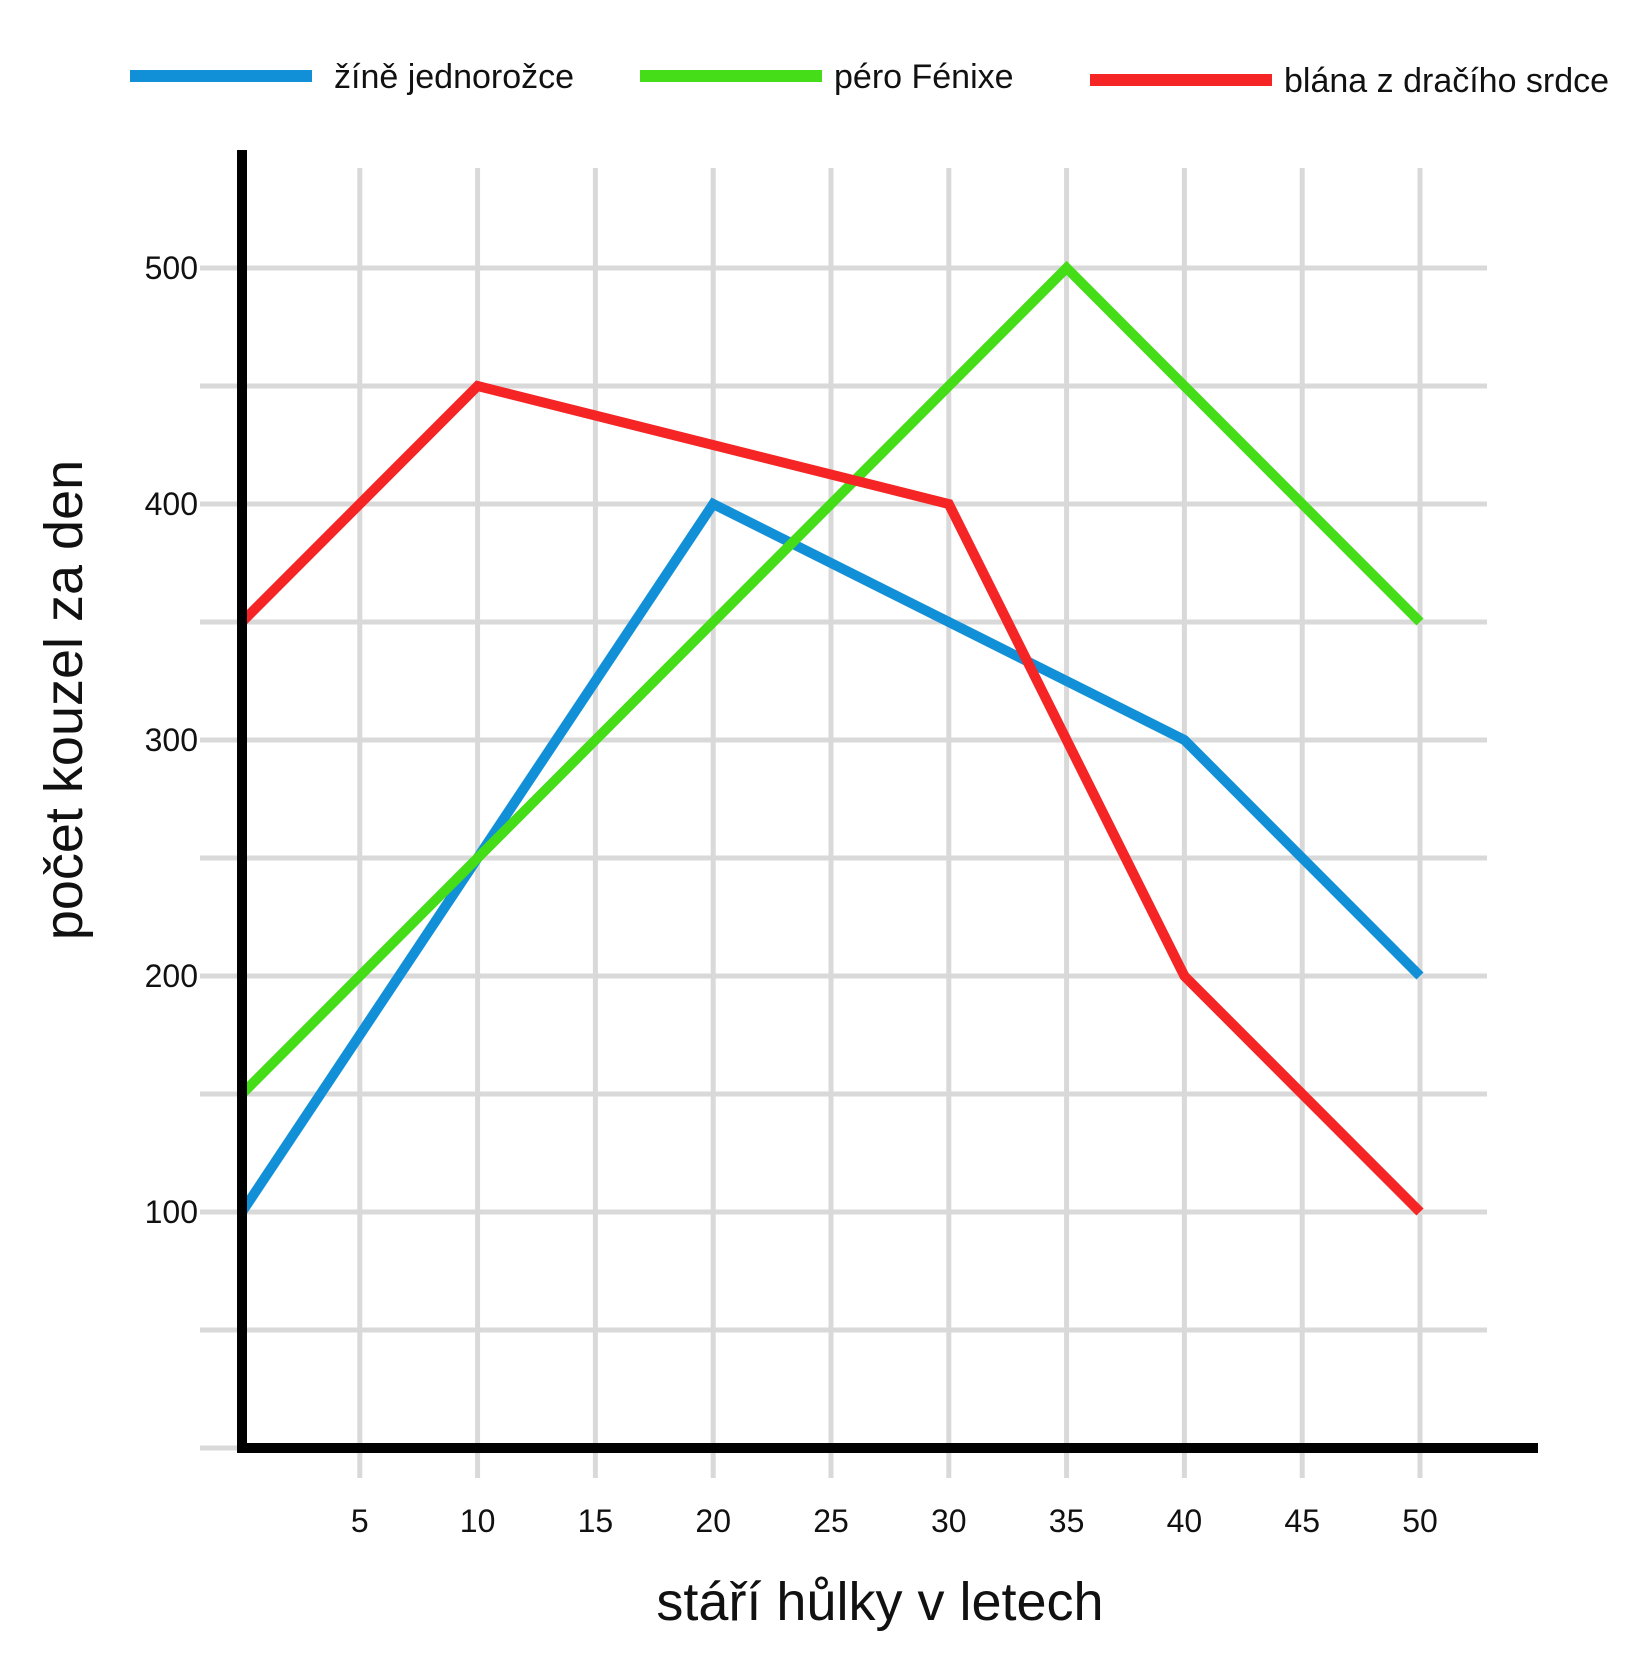 The width and height of the screenshot is (1648, 1655). I want to click on x-tick-label: 15, so click(596, 1521).